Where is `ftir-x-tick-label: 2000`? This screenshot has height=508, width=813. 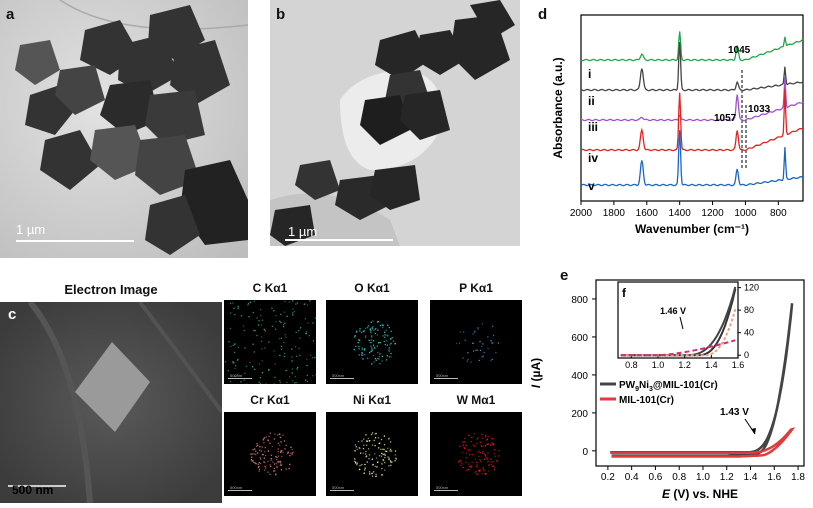 ftir-x-tick-label: 2000 is located at coordinates (581, 213).